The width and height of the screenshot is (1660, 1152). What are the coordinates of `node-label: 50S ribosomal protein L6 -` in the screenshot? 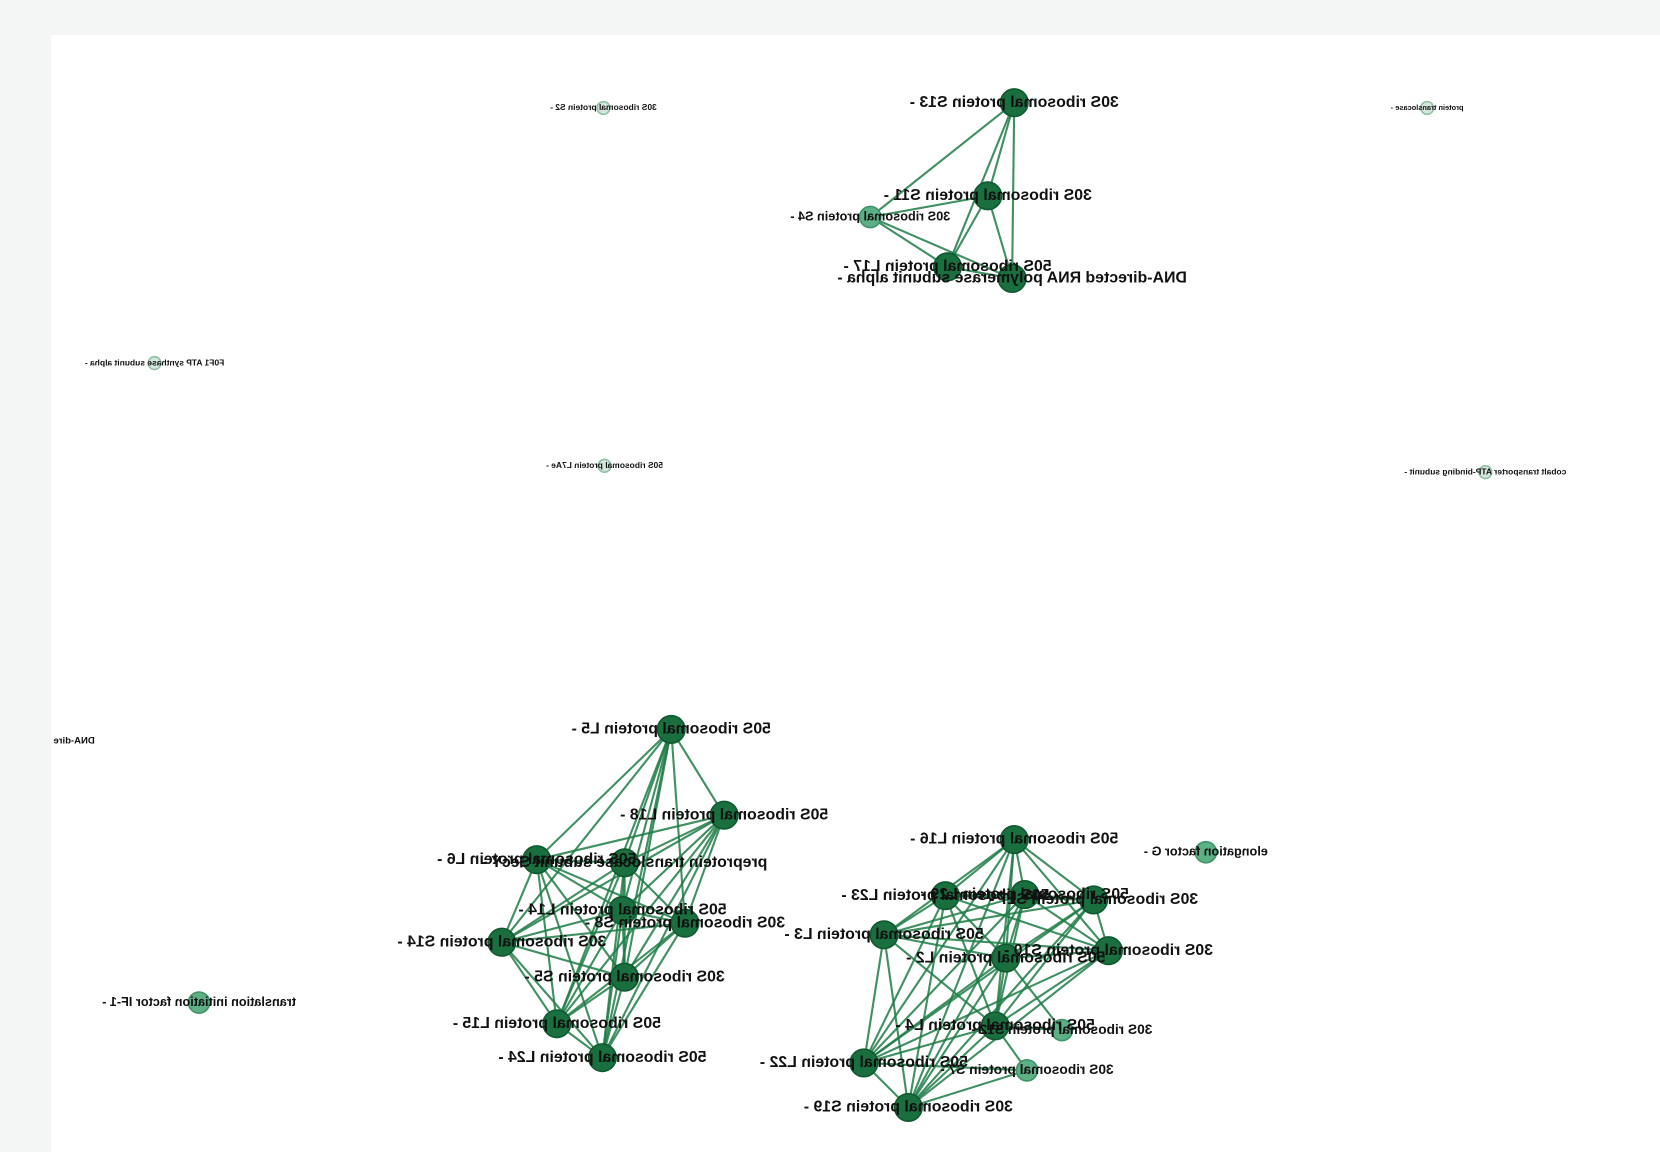 It's located at (536, 859).